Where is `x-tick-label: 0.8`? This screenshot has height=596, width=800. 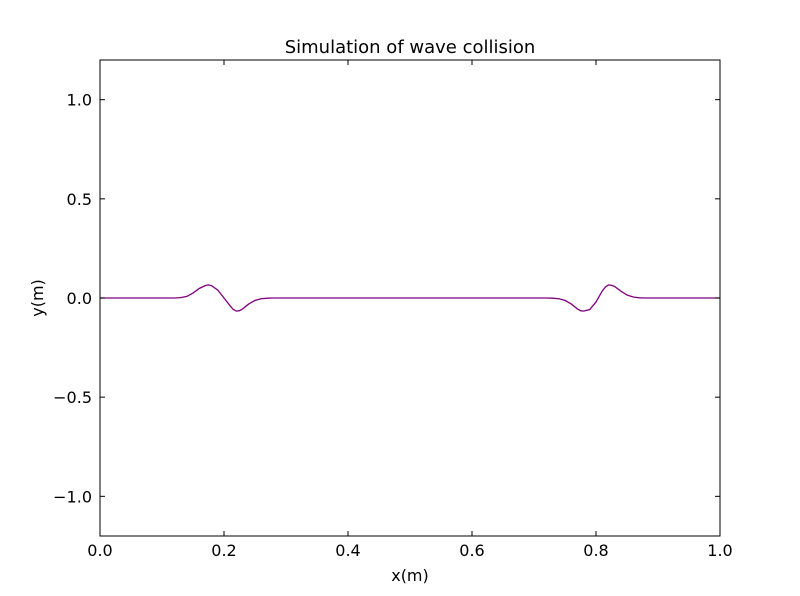 x-tick-label: 0.8 is located at coordinates (595, 550).